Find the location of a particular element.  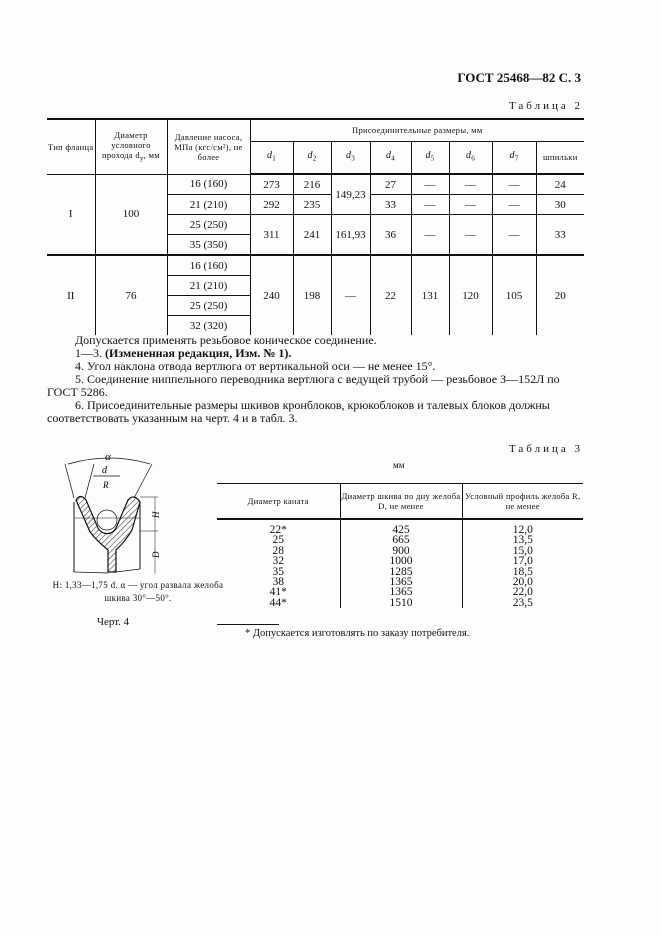

cell: 22* is located at coordinates (278, 530).